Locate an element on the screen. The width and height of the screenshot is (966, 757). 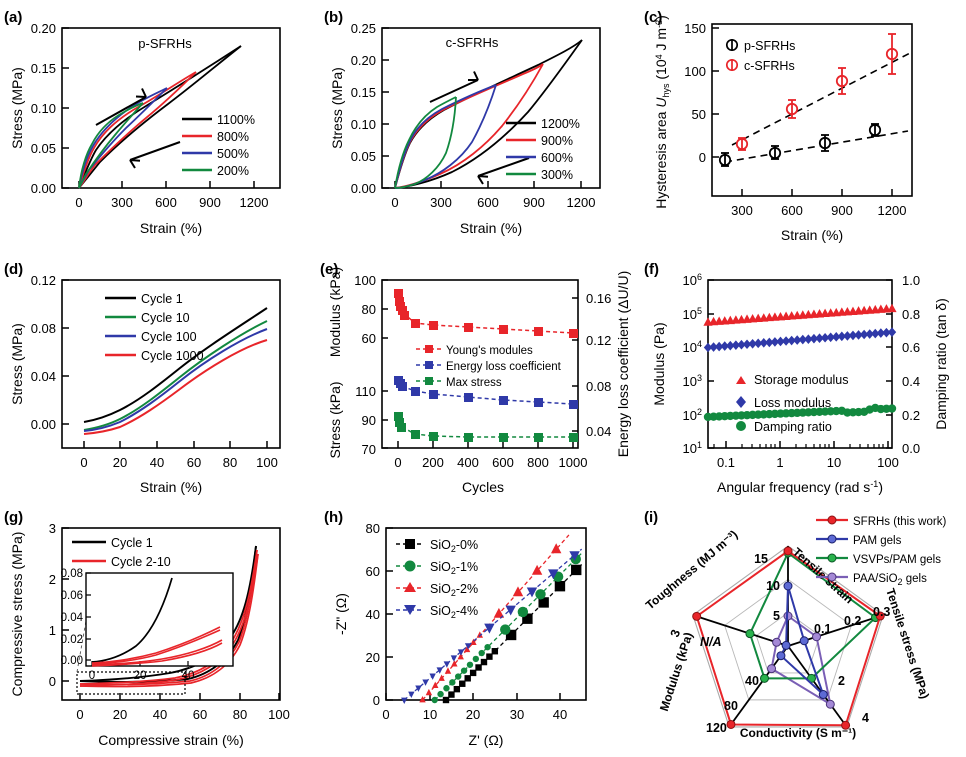
panel-b-label: (b) is located at coordinates (333, 17).